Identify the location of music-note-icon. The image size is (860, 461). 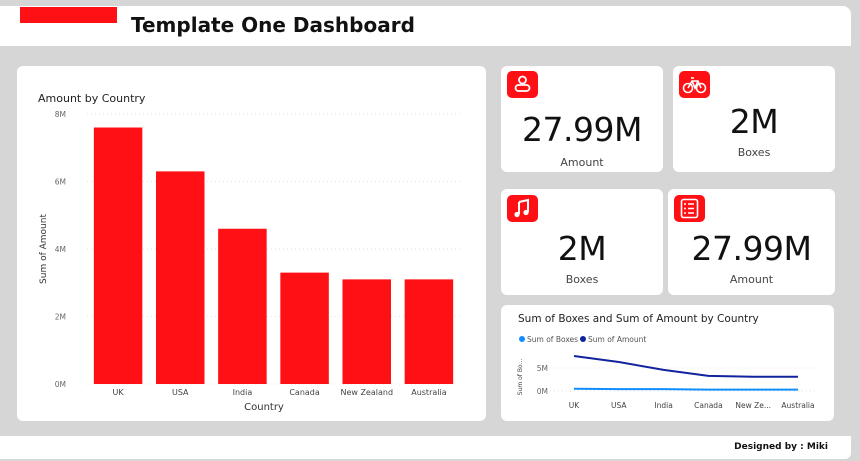
(522, 208).